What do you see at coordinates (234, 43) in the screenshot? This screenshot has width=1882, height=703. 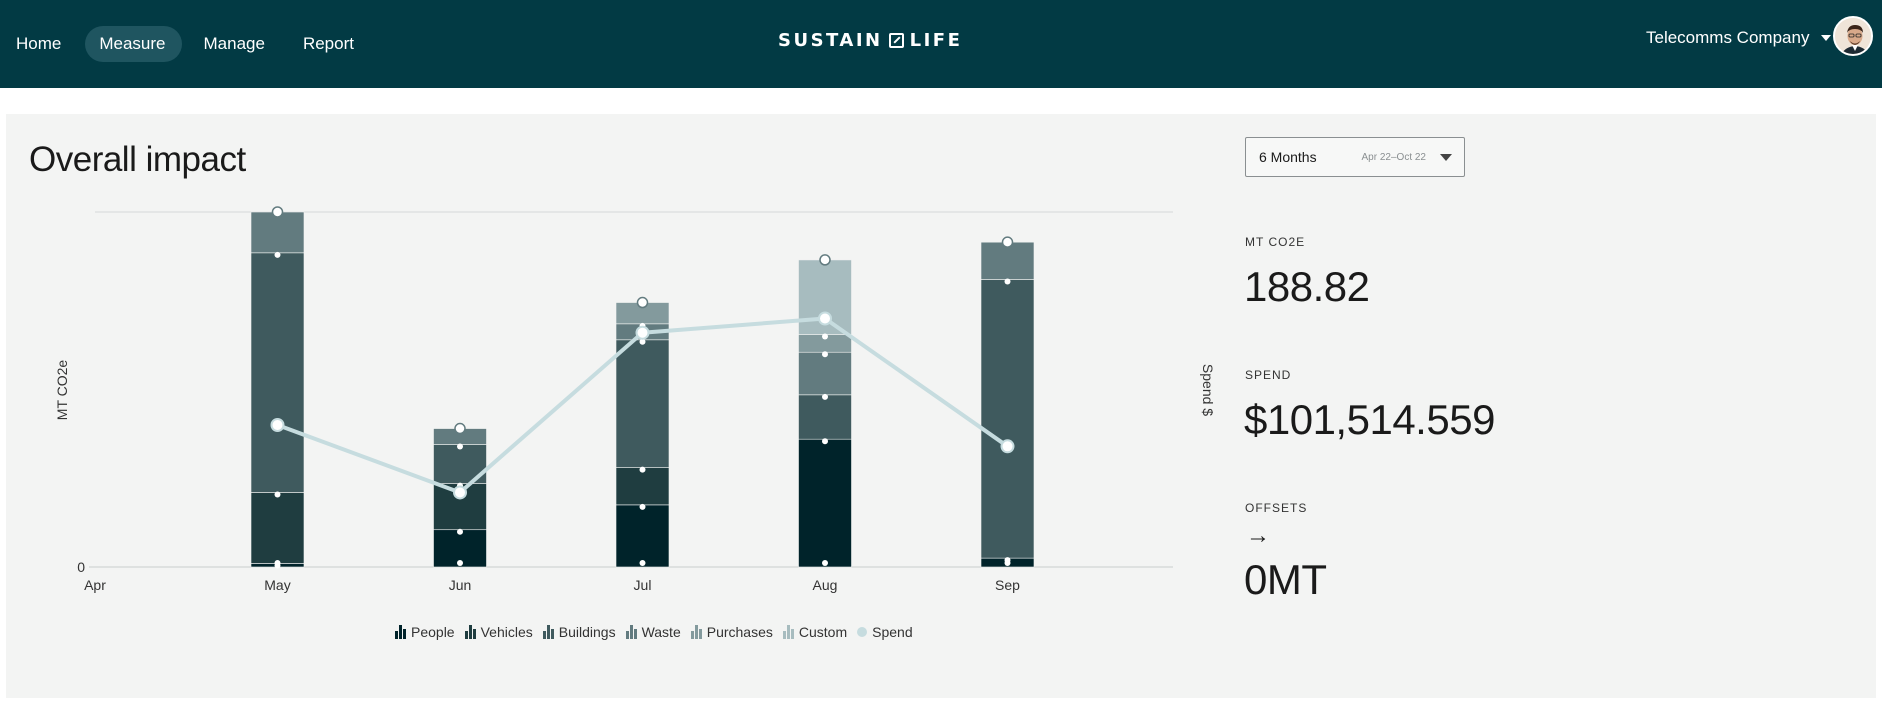 I see `nav-manage: Manage` at bounding box center [234, 43].